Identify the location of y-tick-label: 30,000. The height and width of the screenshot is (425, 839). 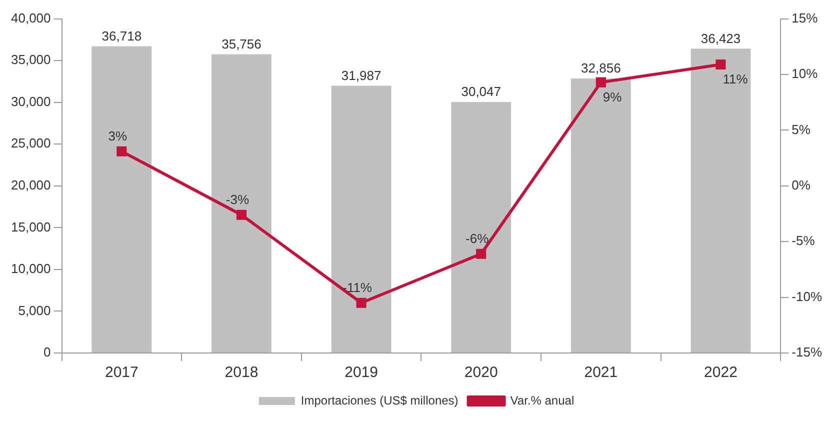
(30, 101).